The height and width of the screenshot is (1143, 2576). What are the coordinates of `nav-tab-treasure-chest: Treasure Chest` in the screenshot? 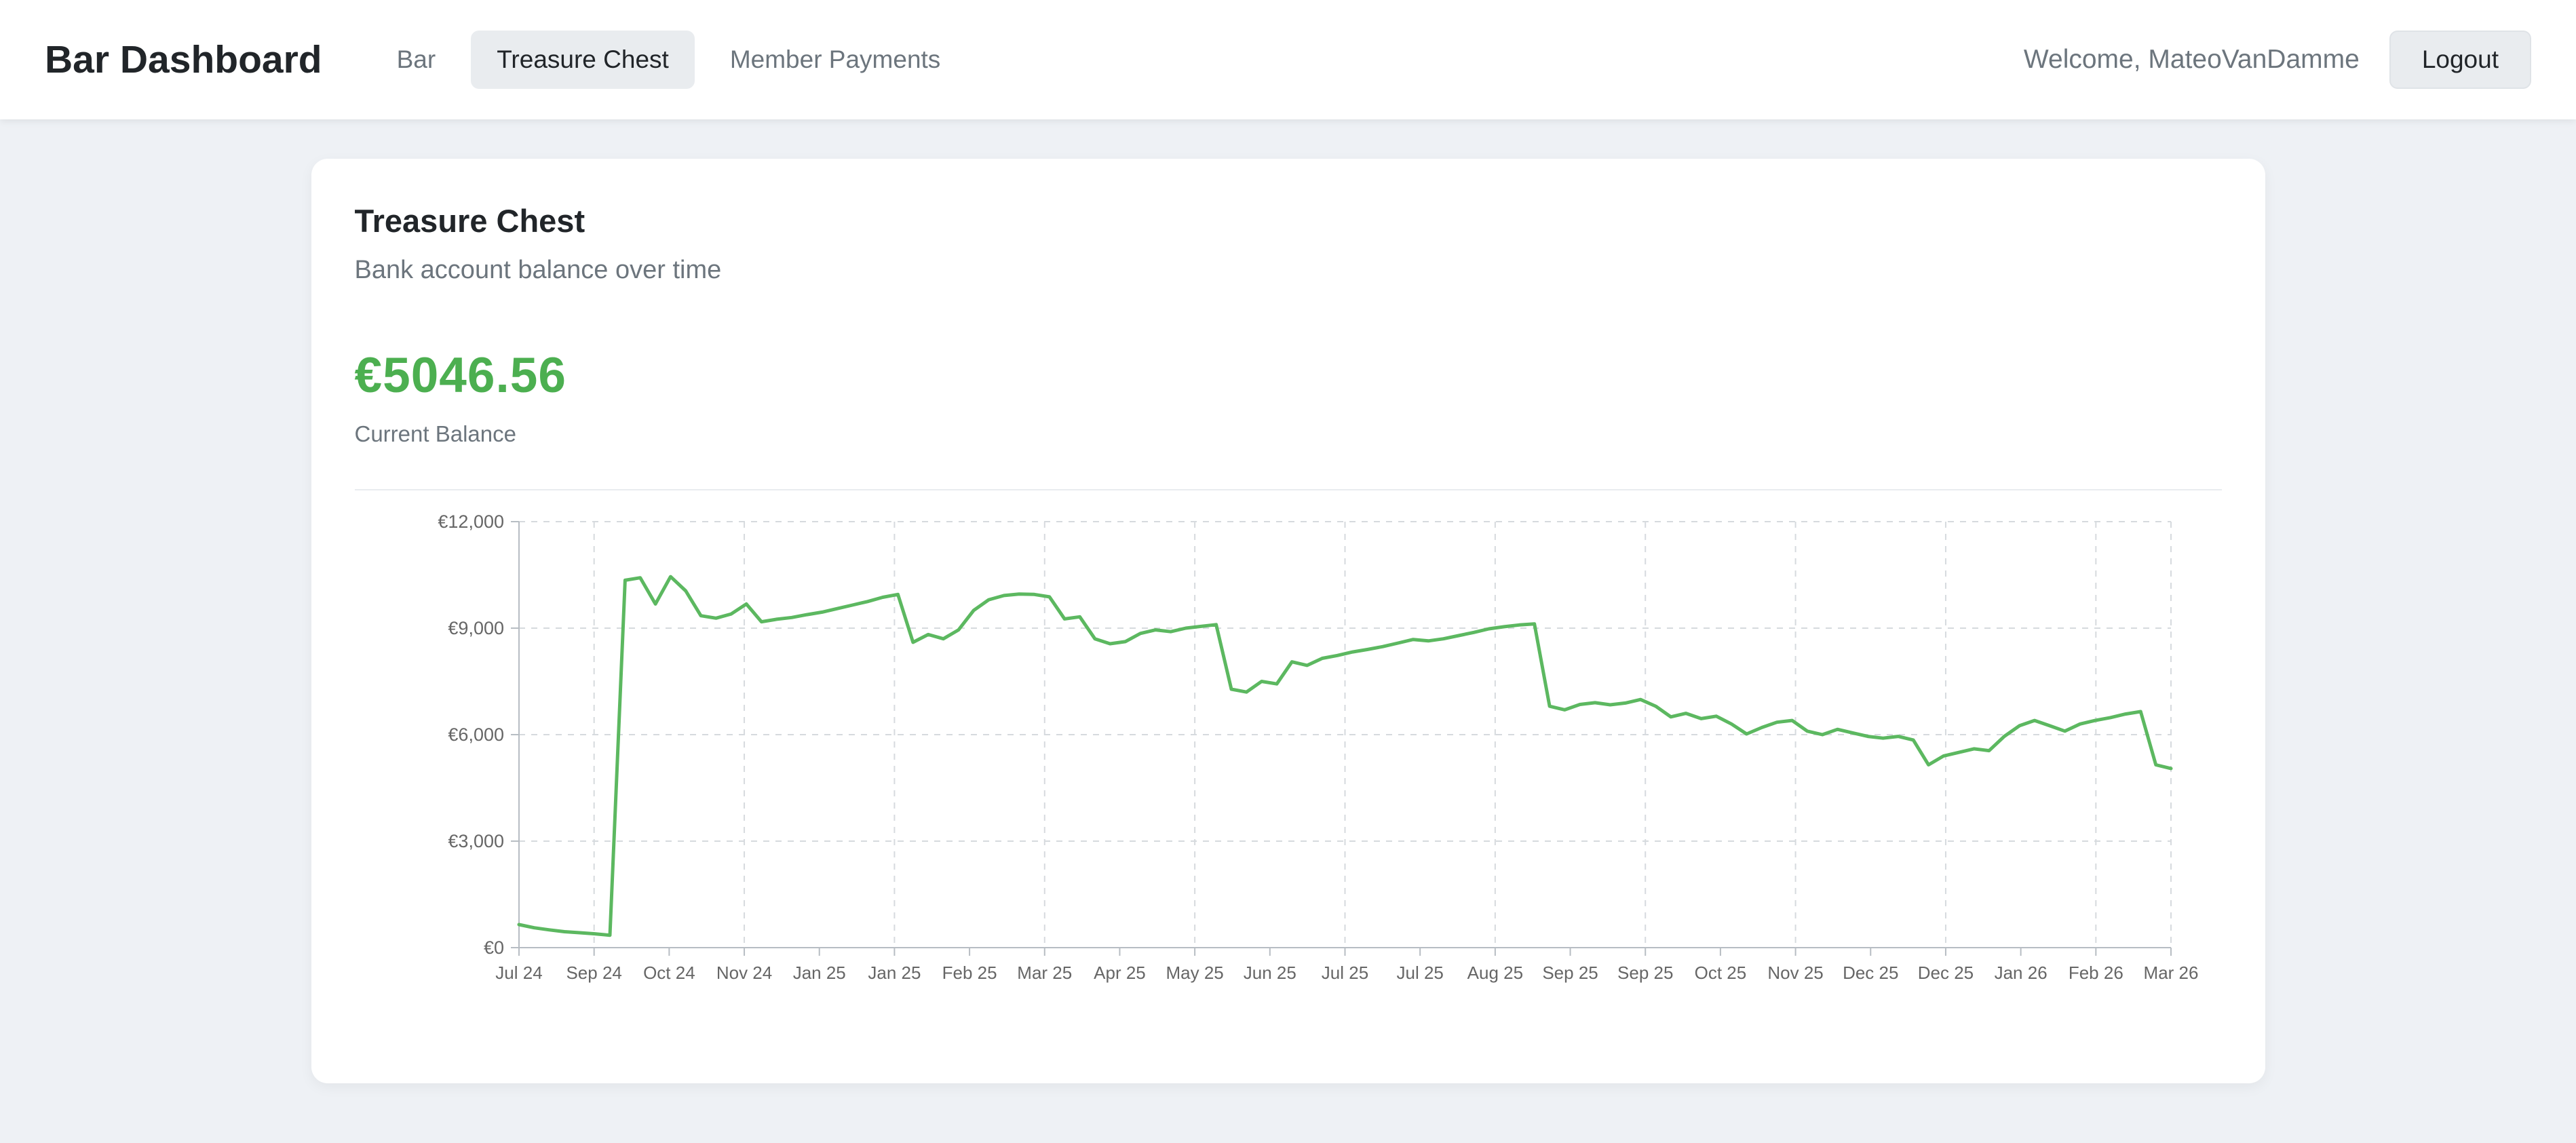 It's located at (583, 60).